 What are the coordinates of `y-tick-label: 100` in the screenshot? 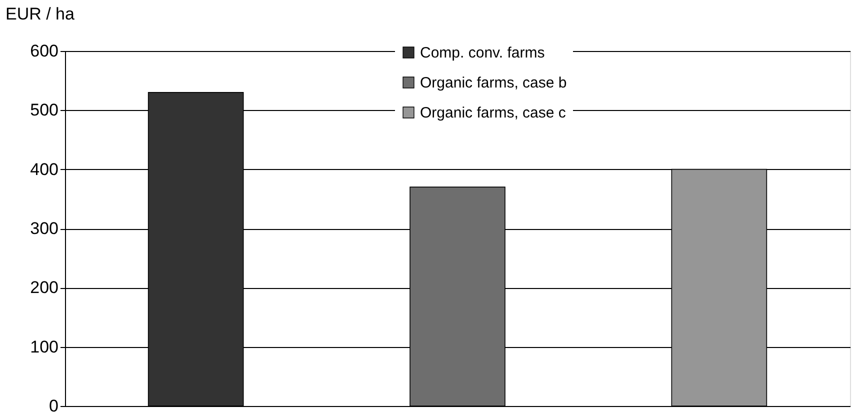 It's located at (44, 346).